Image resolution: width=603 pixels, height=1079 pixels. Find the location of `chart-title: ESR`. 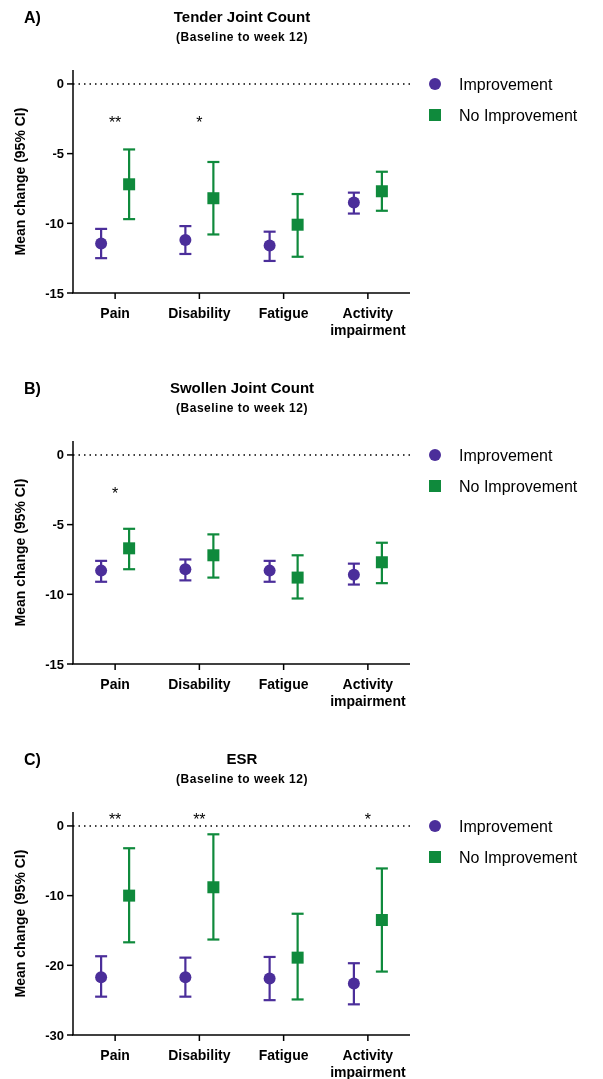

chart-title: ESR is located at coordinates (242, 758).